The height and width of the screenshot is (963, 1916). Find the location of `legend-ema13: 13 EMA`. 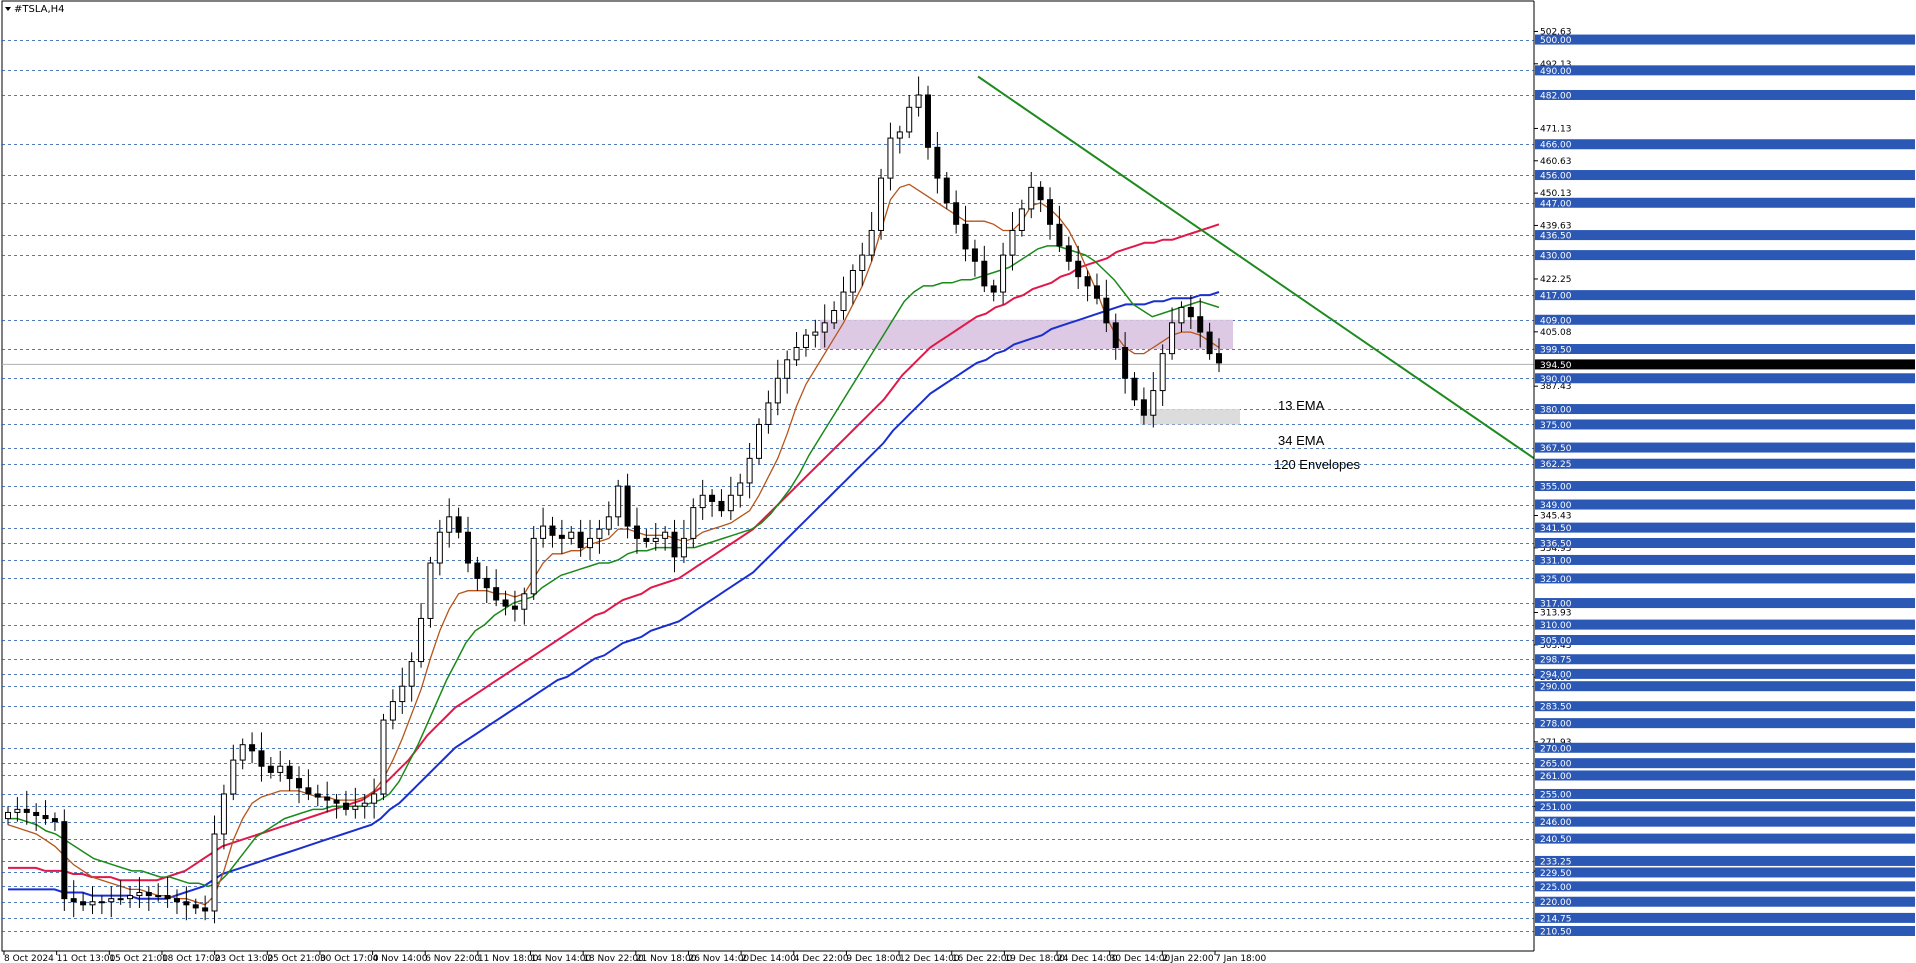

legend-ema13: 13 EMA is located at coordinates (1301, 405).